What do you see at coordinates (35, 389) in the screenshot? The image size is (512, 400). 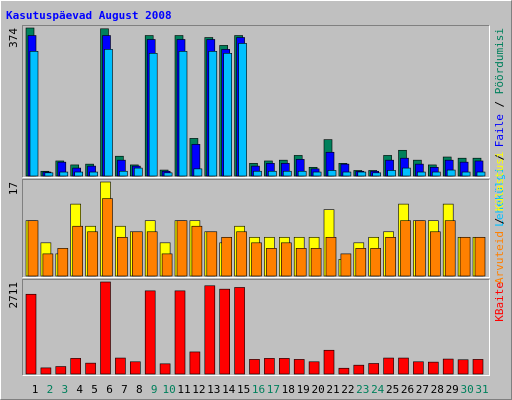 I see `x-tick-label: 1` at bounding box center [35, 389].